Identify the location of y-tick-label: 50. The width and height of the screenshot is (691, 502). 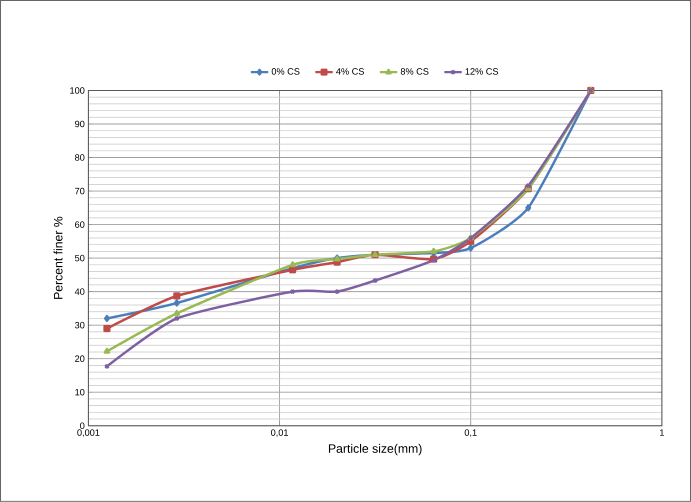
(79, 258).